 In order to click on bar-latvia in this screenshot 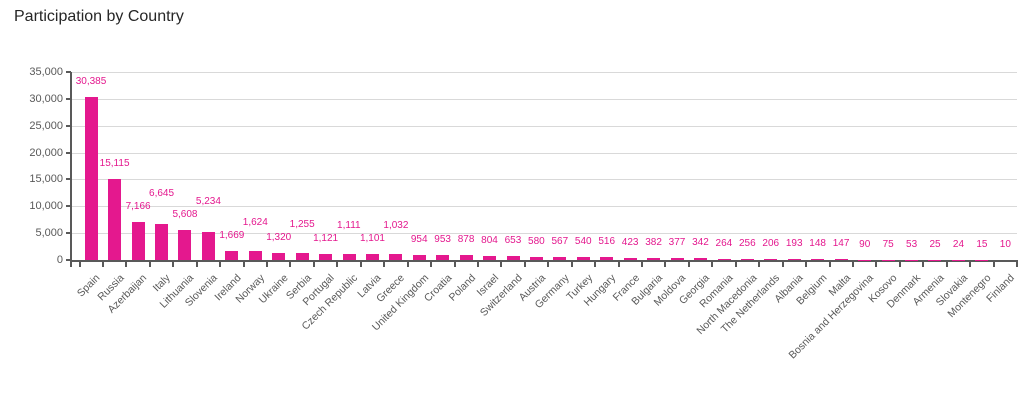, I will do `click(372, 257)`.